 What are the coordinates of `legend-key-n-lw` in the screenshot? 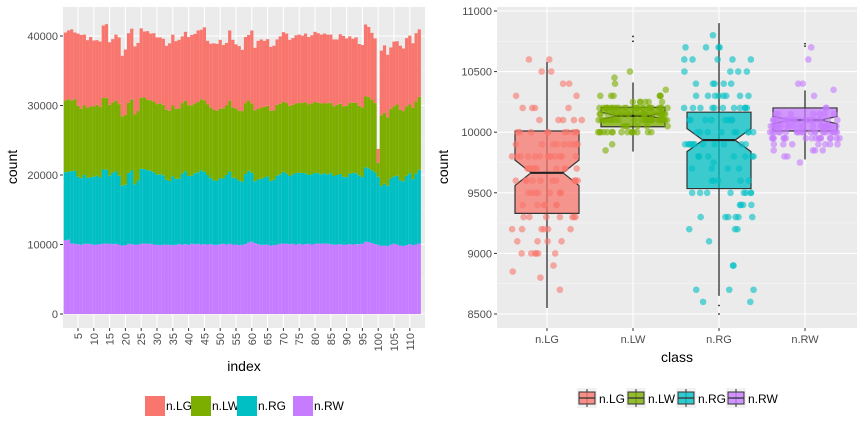 It's located at (636, 398).